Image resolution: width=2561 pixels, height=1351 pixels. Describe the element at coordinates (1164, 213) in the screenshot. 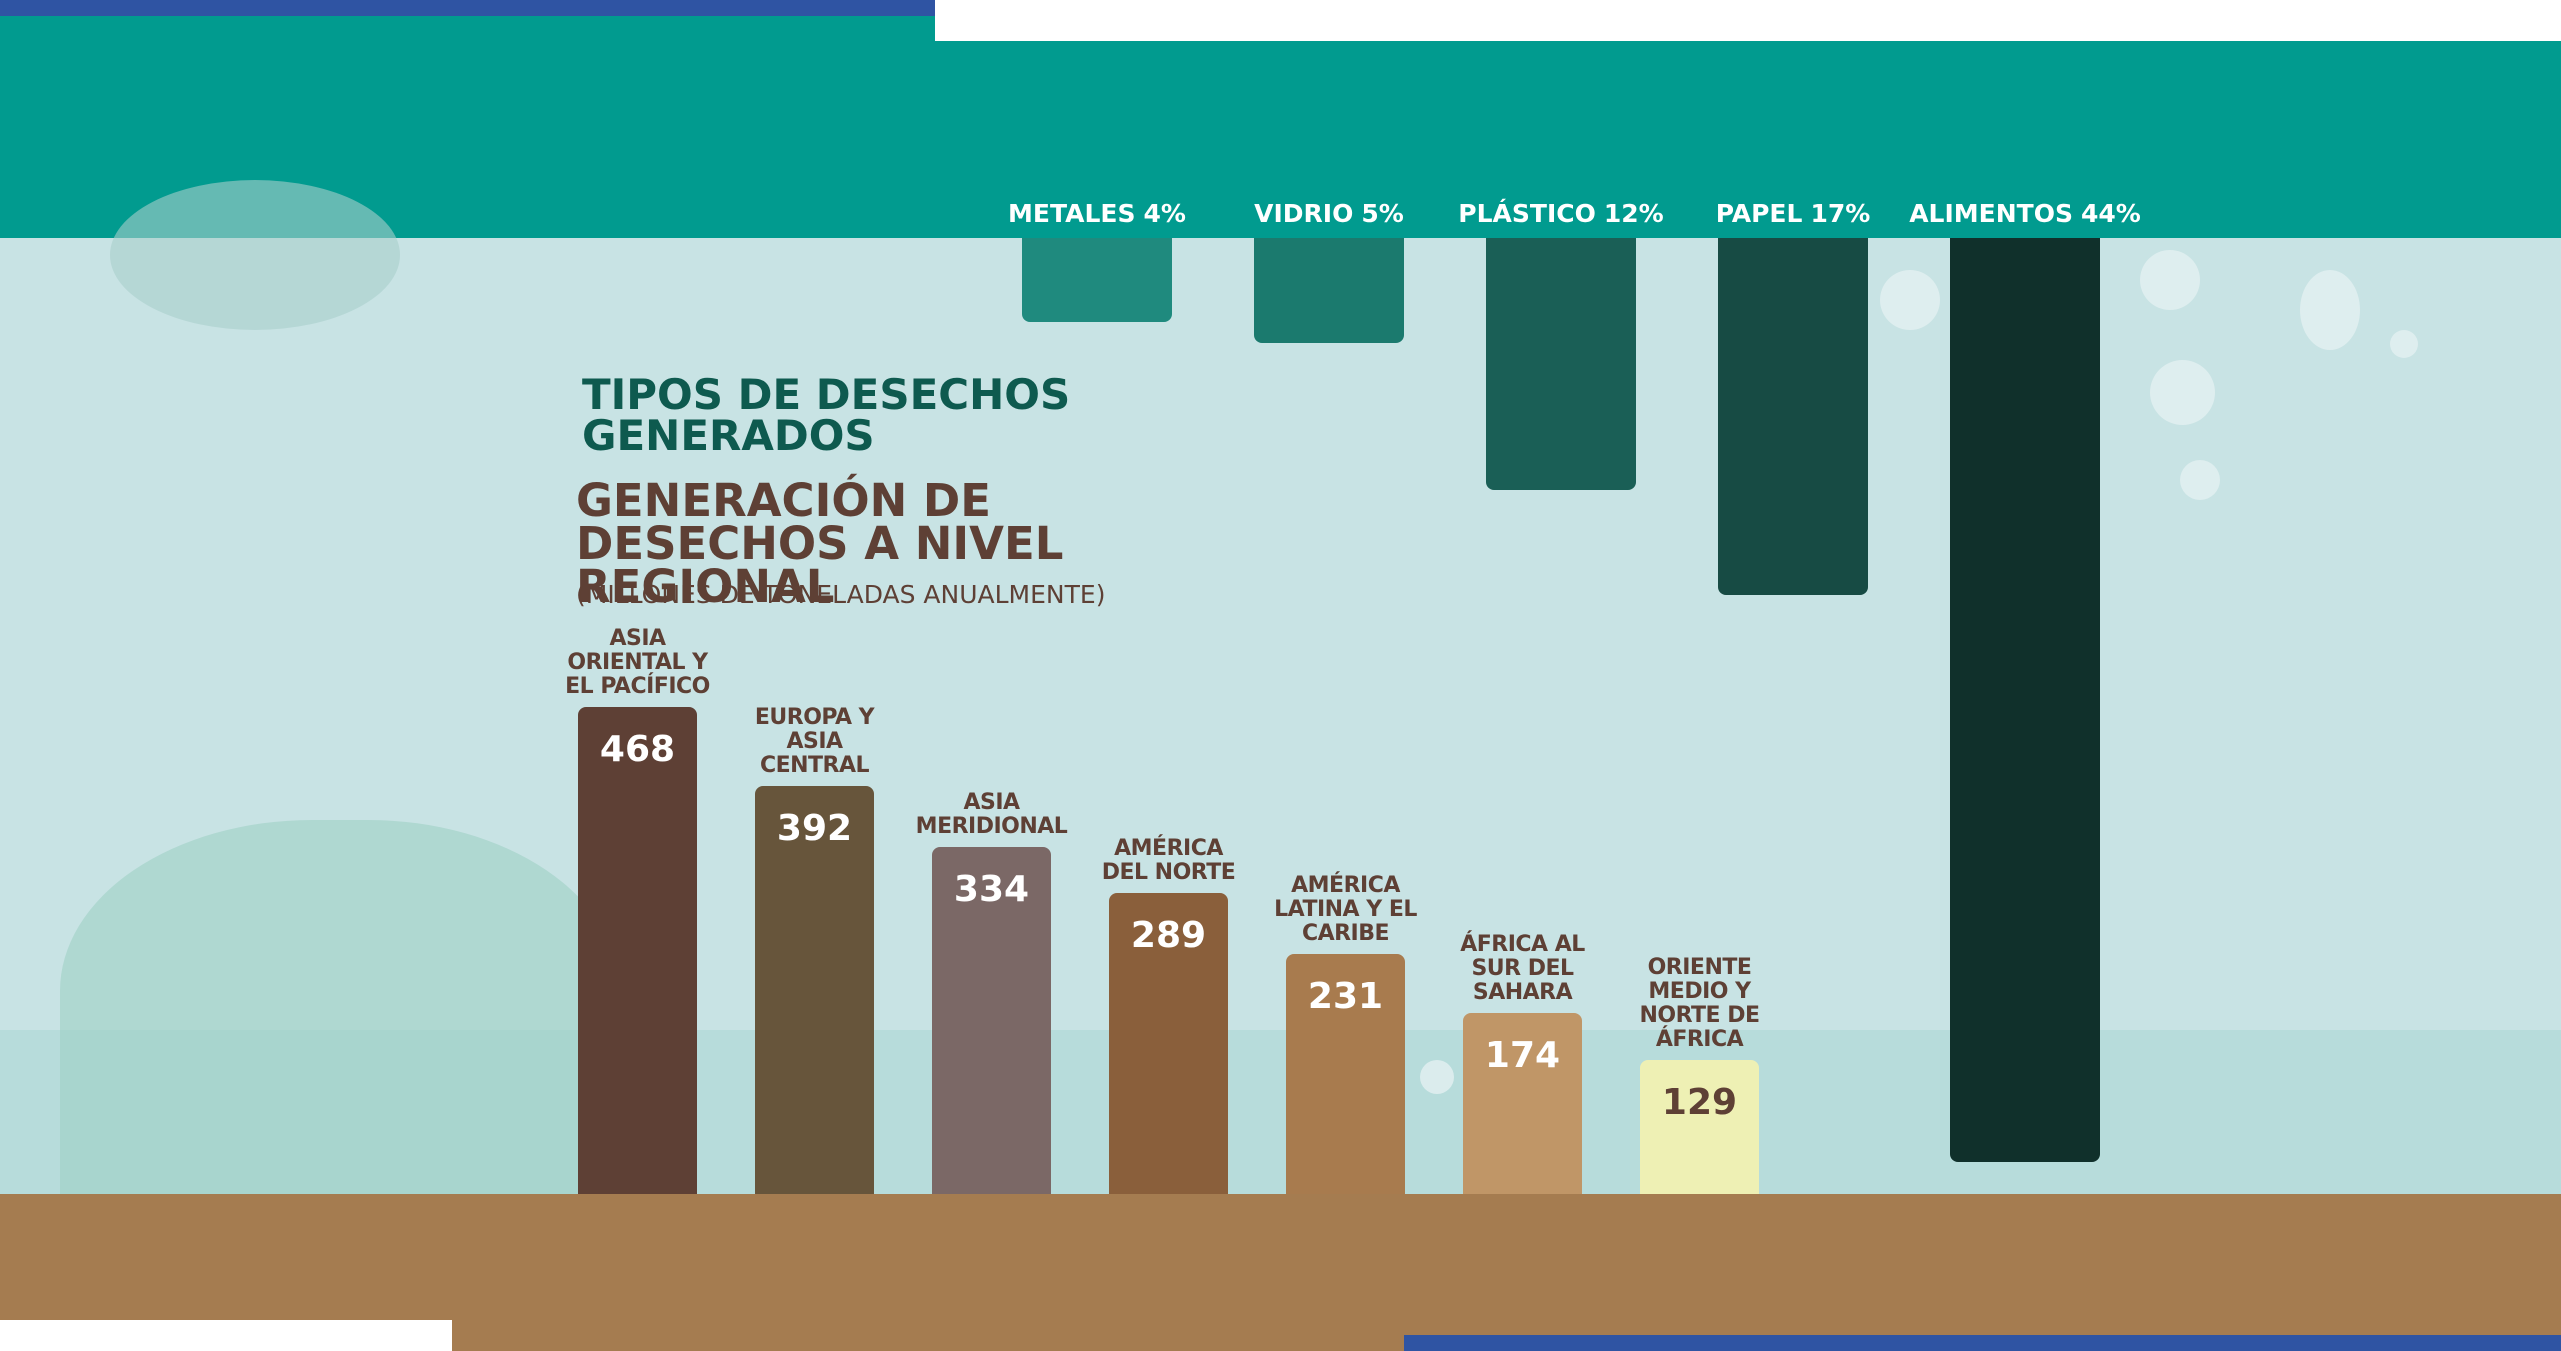

I see `data-label: 4%` at that location.